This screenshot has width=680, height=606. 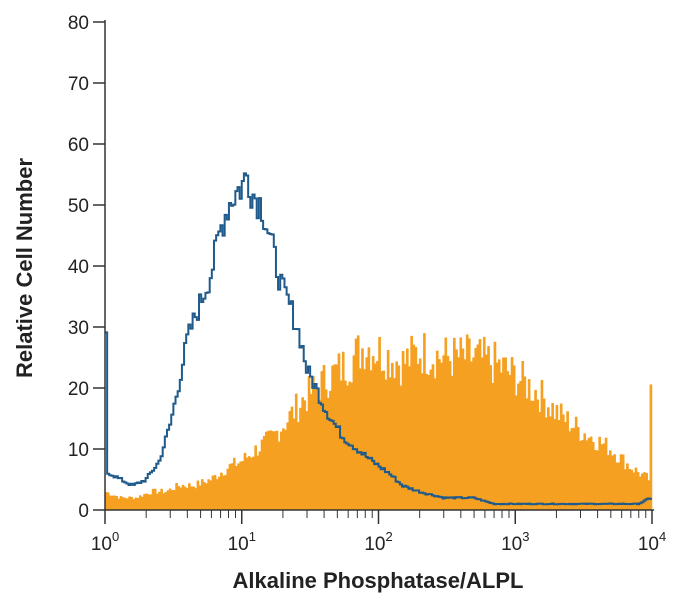 What do you see at coordinates (378, 542) in the screenshot?
I see `x-tick-label: 10²` at bounding box center [378, 542].